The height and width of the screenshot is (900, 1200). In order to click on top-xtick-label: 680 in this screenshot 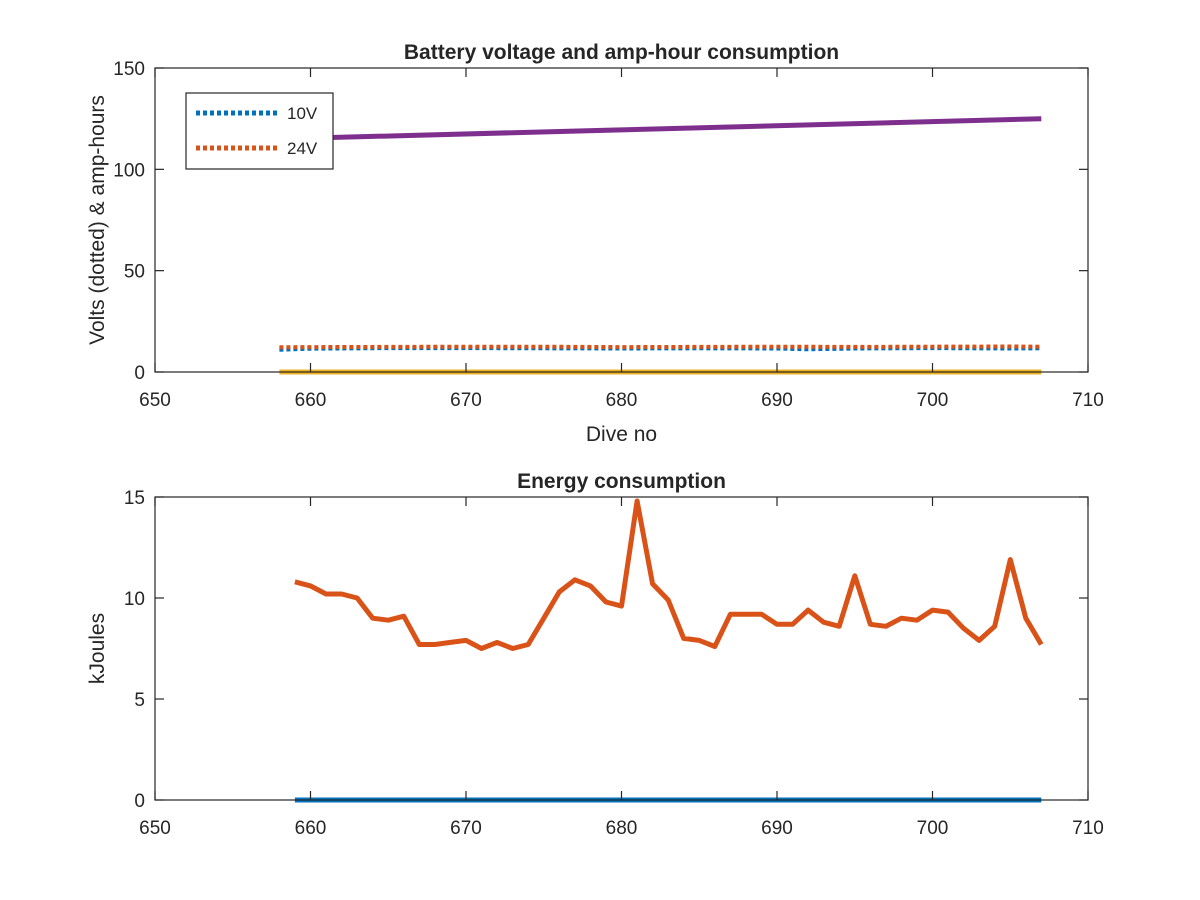, I will do `click(622, 400)`.